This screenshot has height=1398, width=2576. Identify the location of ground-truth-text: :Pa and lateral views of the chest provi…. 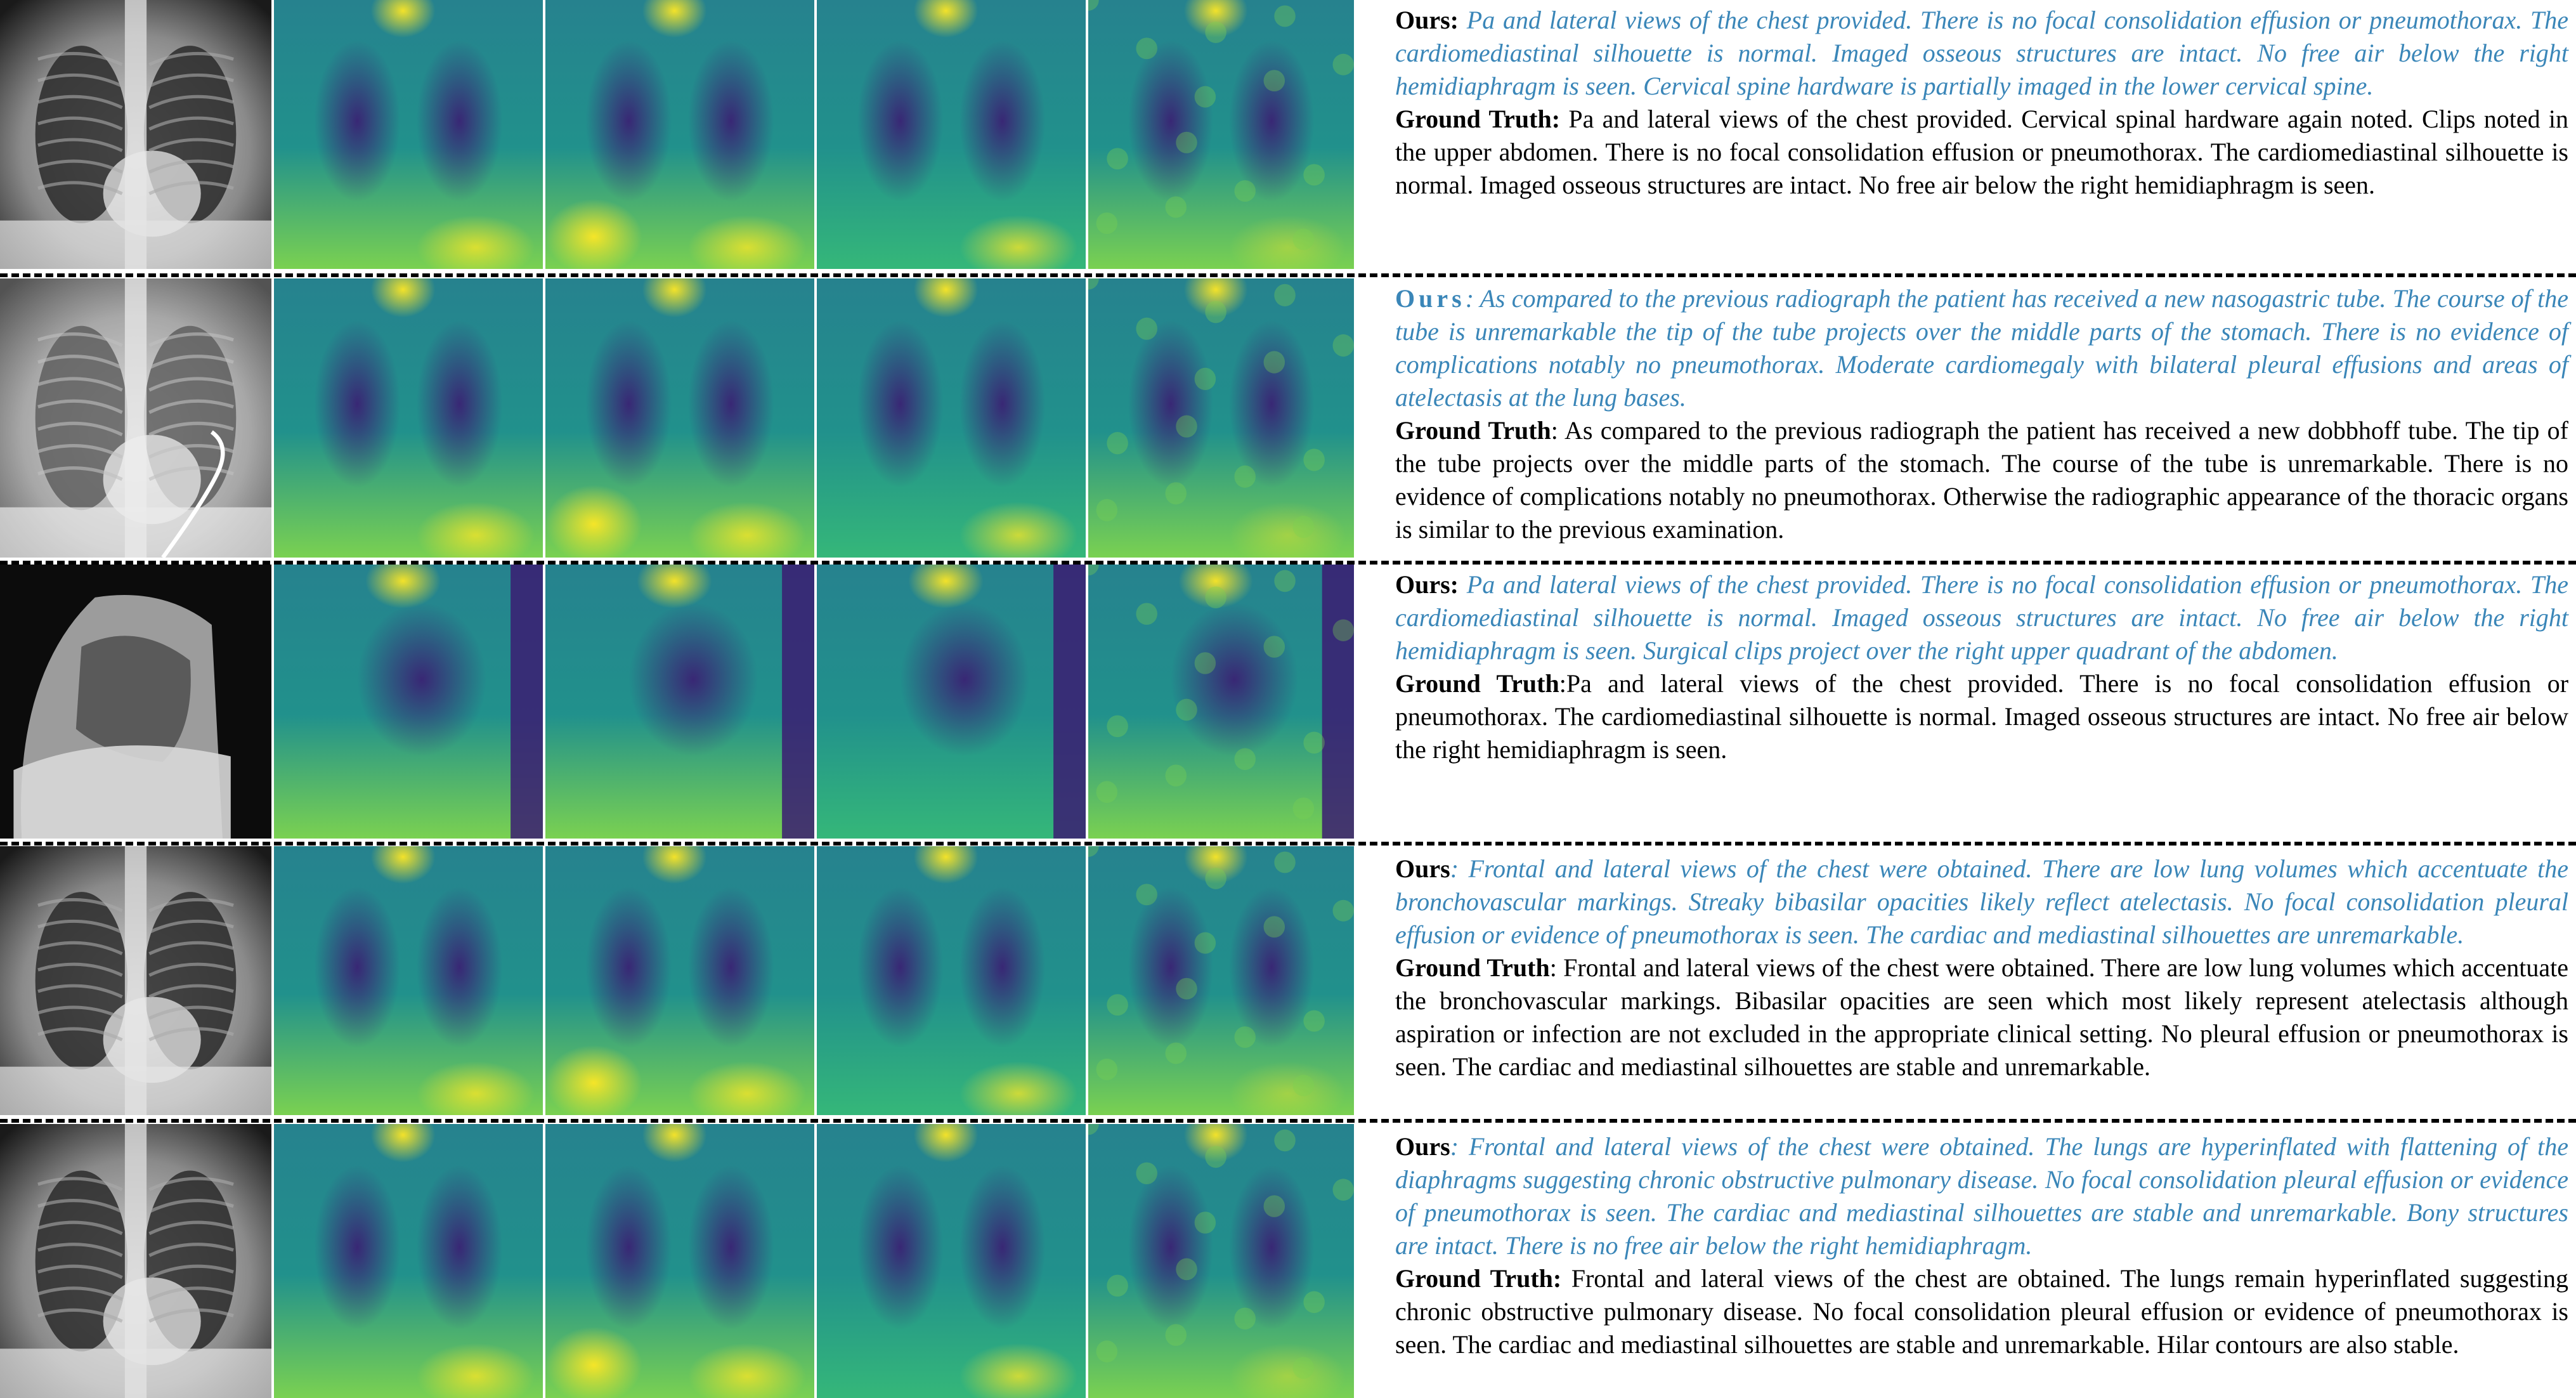
(1981, 717).